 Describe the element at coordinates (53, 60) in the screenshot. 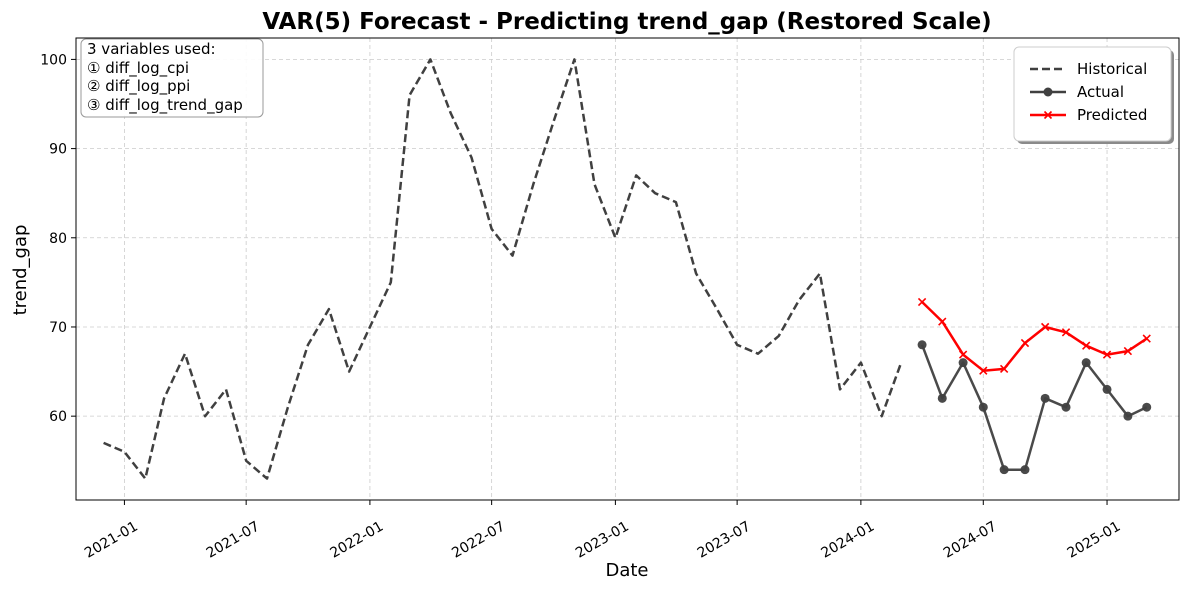

I see `y-tick-label: 100` at that location.